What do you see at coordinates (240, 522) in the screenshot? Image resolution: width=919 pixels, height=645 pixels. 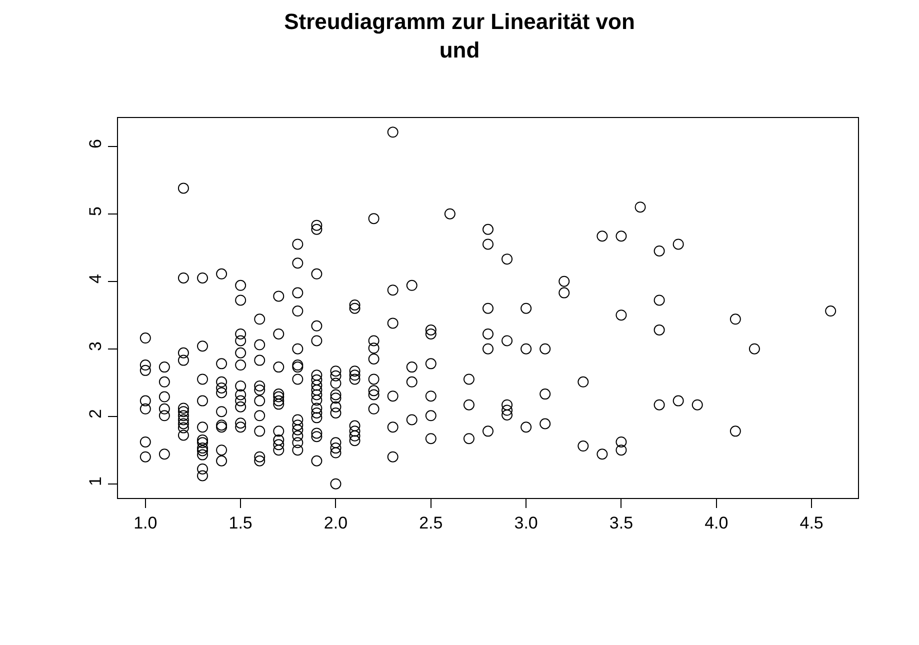 I see `x-tick-label: 1.5` at bounding box center [240, 522].